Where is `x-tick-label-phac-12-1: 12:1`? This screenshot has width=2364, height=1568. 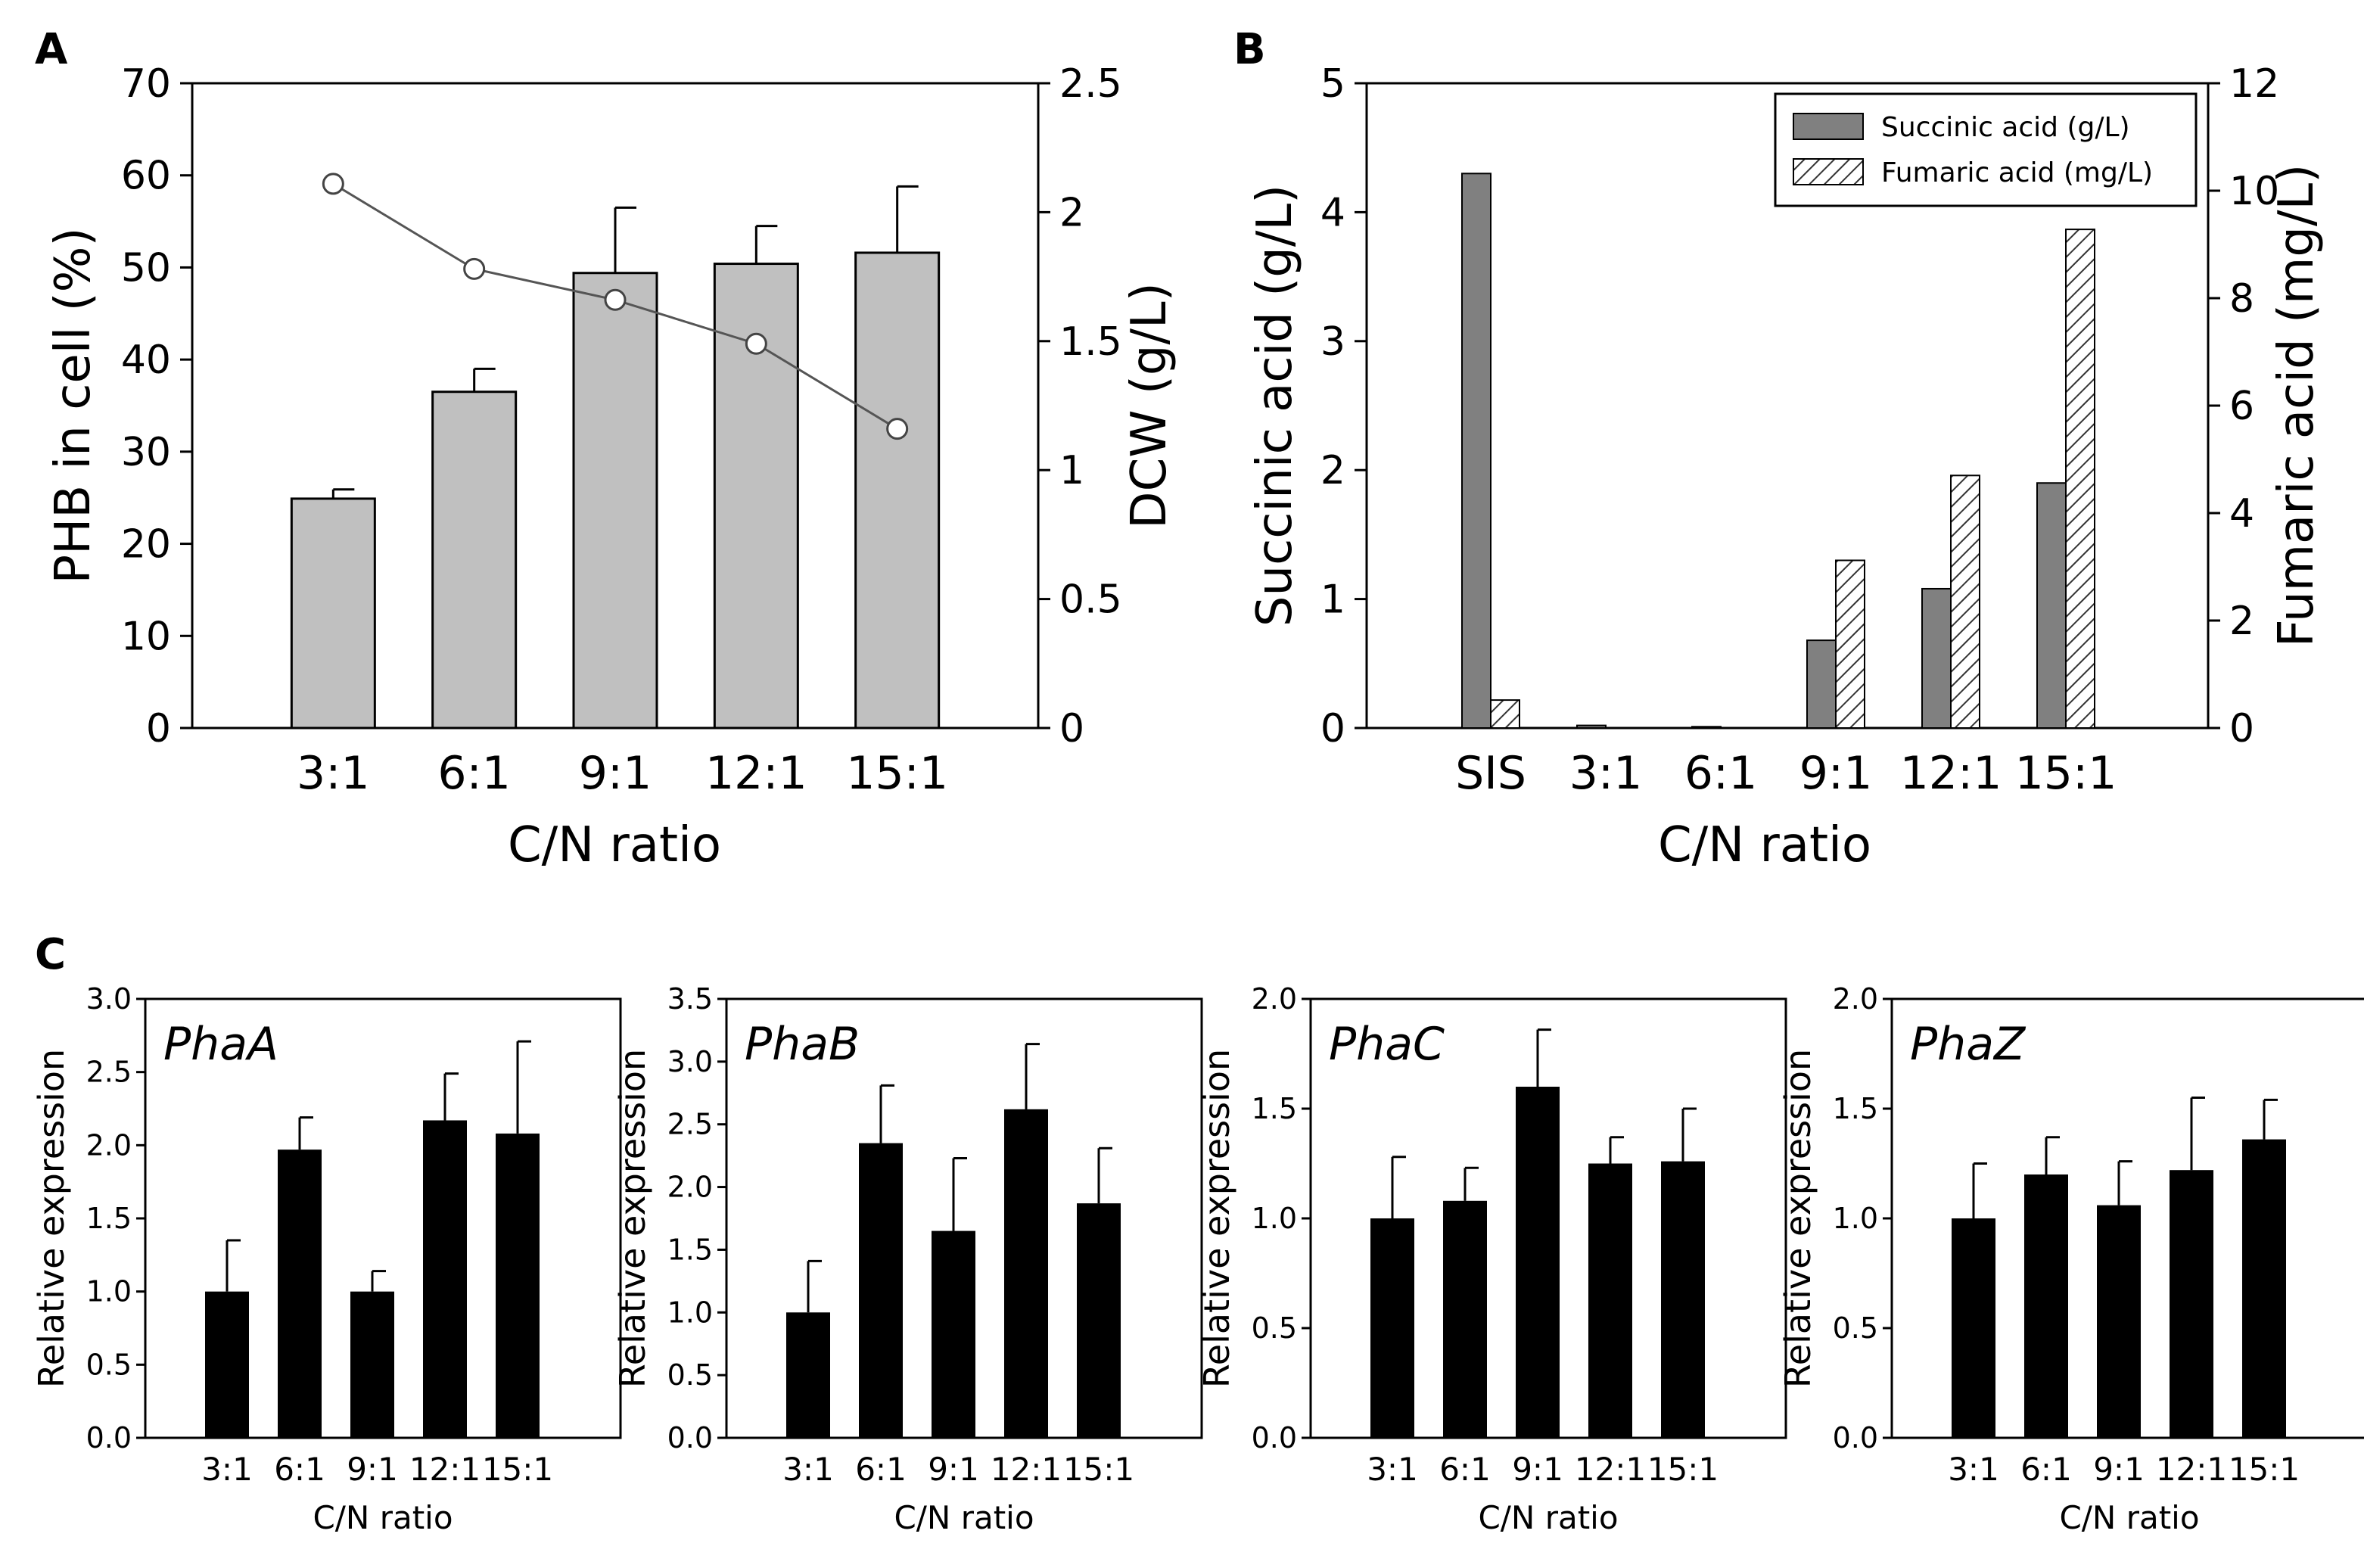 x-tick-label-phac-12-1: 12:1 is located at coordinates (1610, 1470).